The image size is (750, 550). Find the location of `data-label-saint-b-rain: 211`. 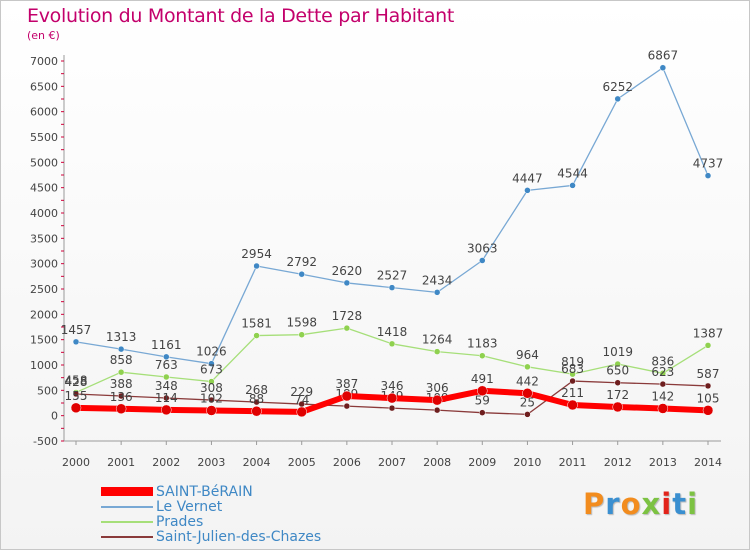

data-label-saint-b-rain: 211 is located at coordinates (572, 393).